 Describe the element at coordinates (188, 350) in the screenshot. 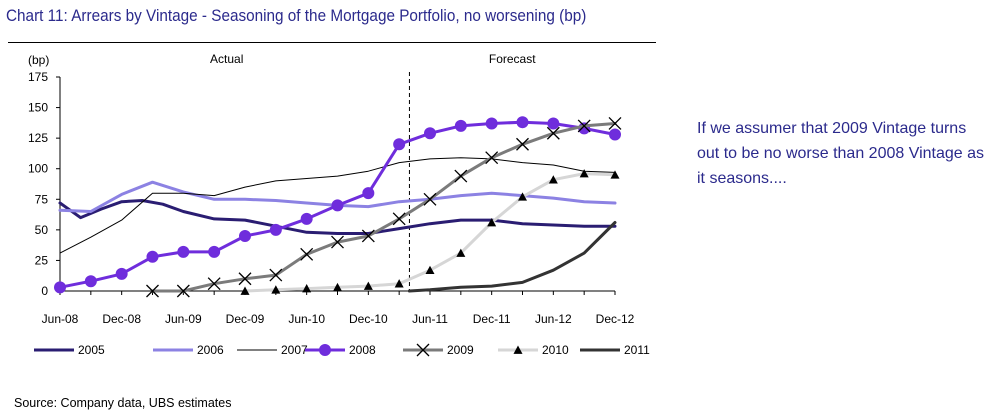

I see `legend-item-2006: 2006` at that location.